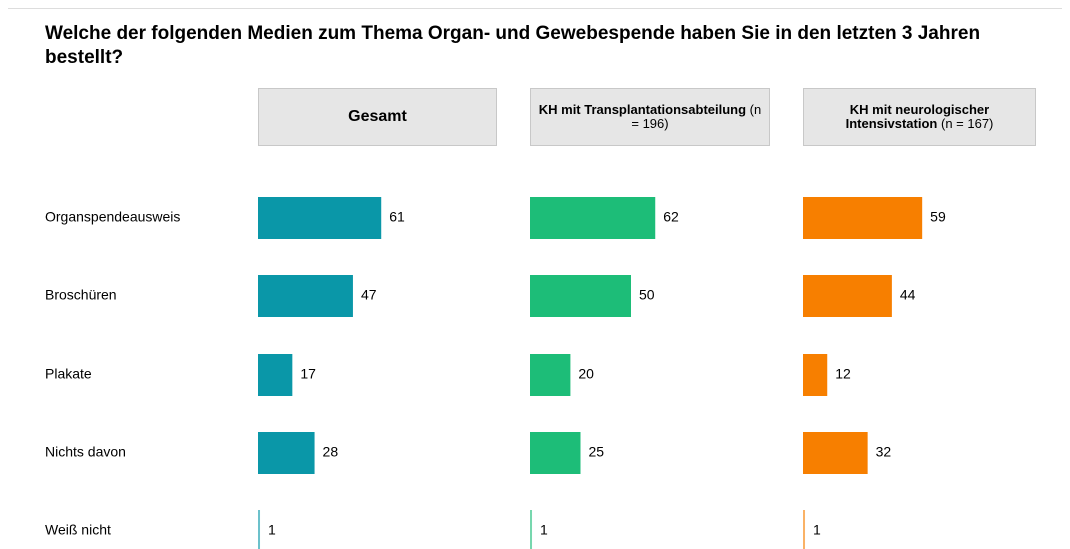  Describe the element at coordinates (908, 295) in the screenshot. I see `value-label: 44` at that location.